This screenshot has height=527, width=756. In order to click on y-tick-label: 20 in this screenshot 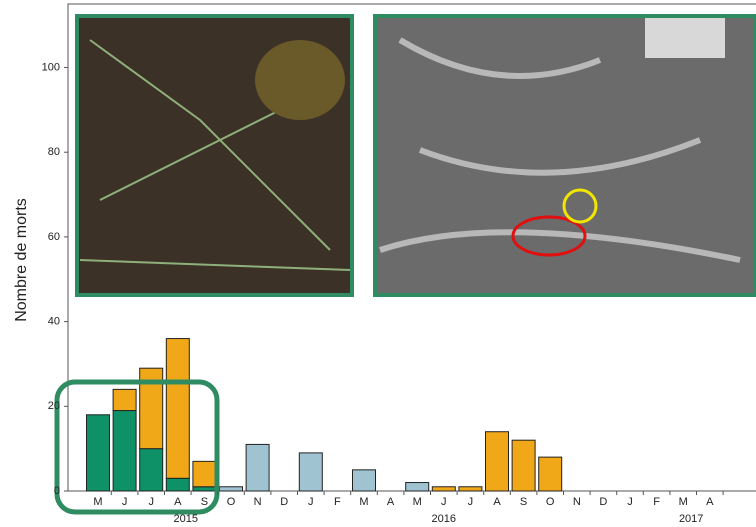, I will do `click(54, 406)`.